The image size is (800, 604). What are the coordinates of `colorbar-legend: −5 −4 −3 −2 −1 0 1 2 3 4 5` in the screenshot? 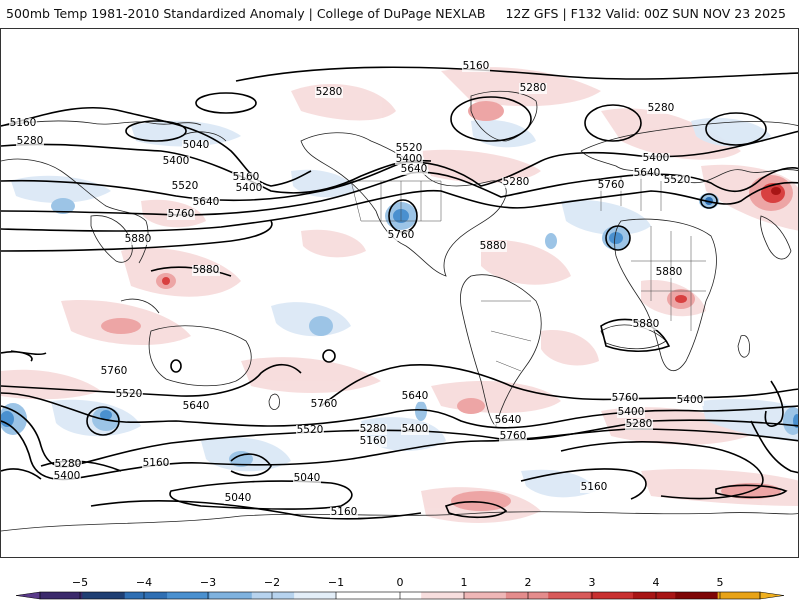 It's located at (400, 580).